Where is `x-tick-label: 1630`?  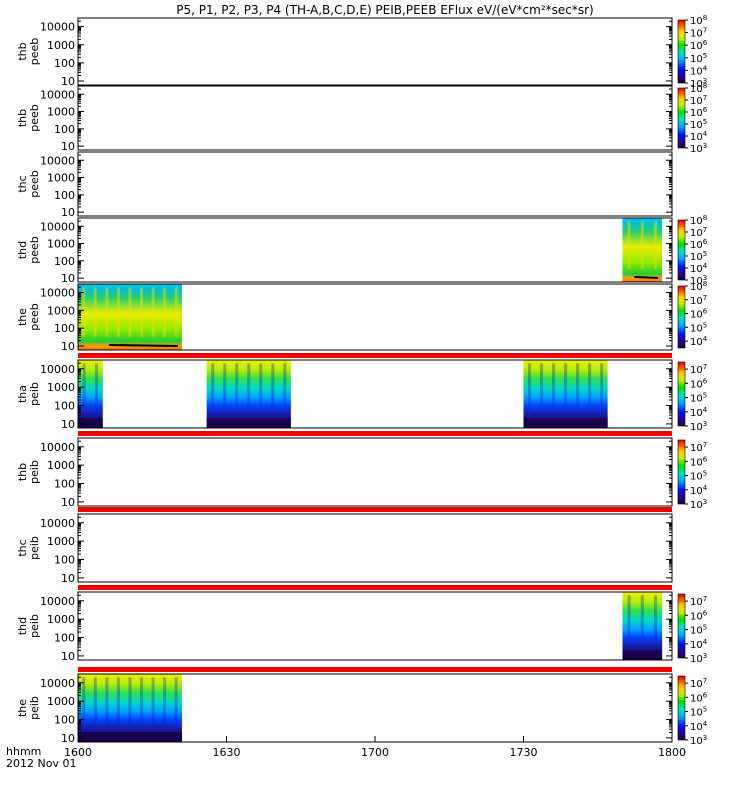 x-tick-label: 1630 is located at coordinates (227, 752).